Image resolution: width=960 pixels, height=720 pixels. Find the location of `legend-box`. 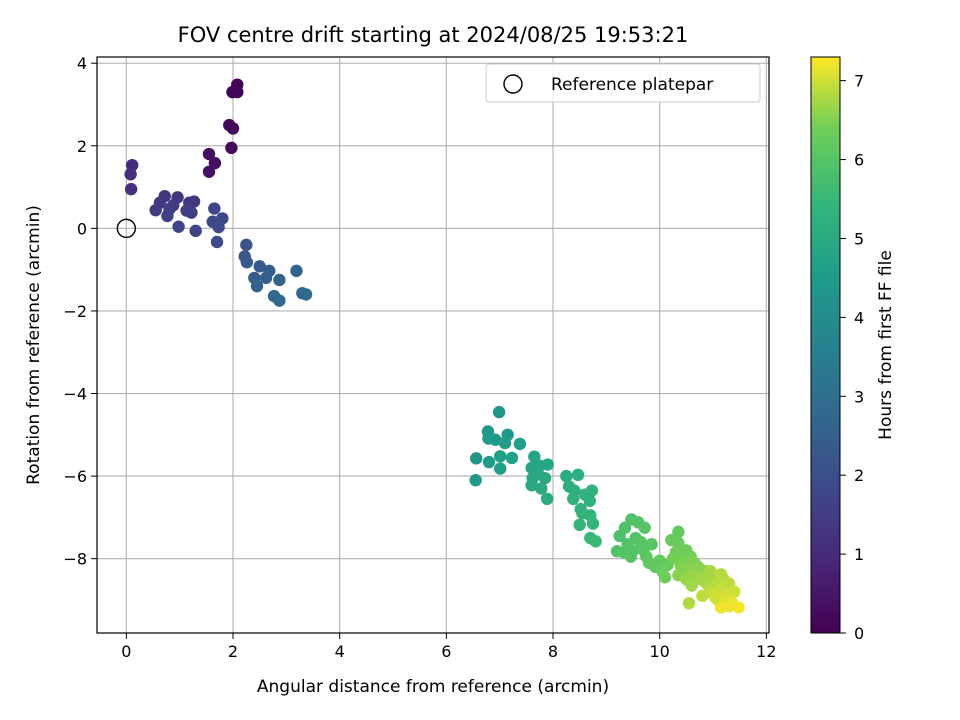

legend-box is located at coordinates (623, 83).